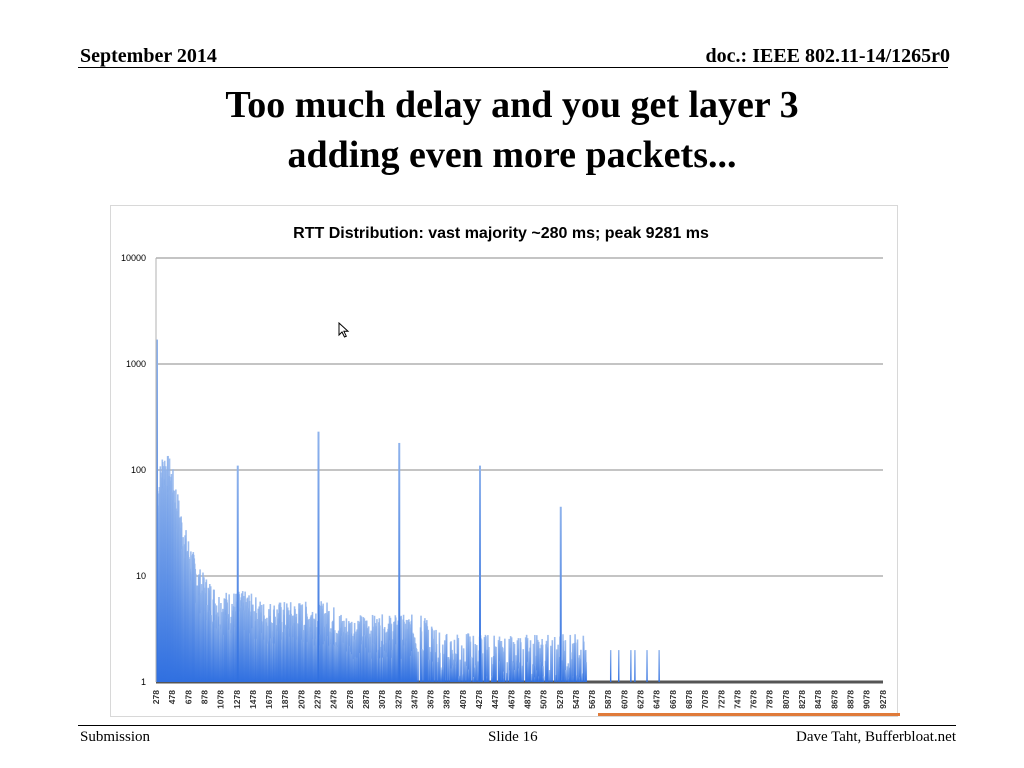 The height and width of the screenshot is (768, 1024). Describe the element at coordinates (802, 699) in the screenshot. I see `x-tick-label: 8278` at that location.